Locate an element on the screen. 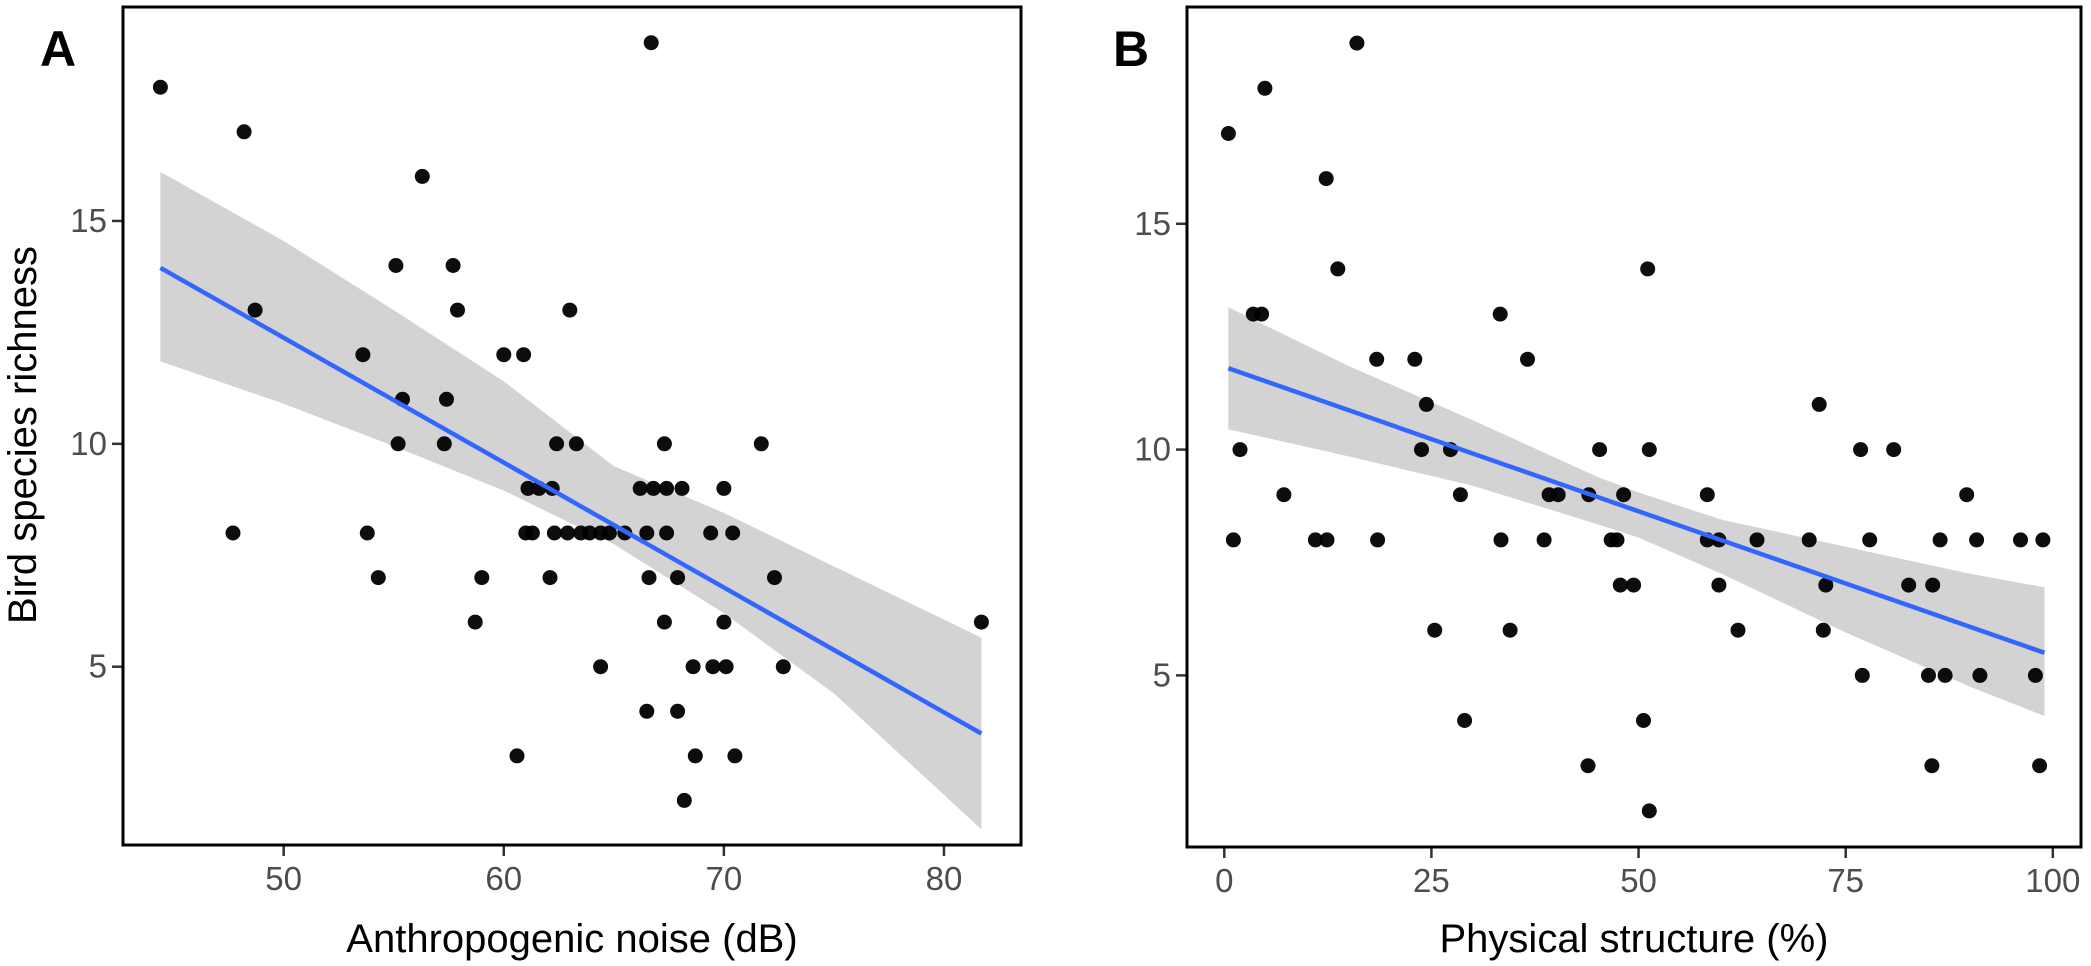  panel-b-y-tick-label: 15 is located at coordinates (1152, 223).